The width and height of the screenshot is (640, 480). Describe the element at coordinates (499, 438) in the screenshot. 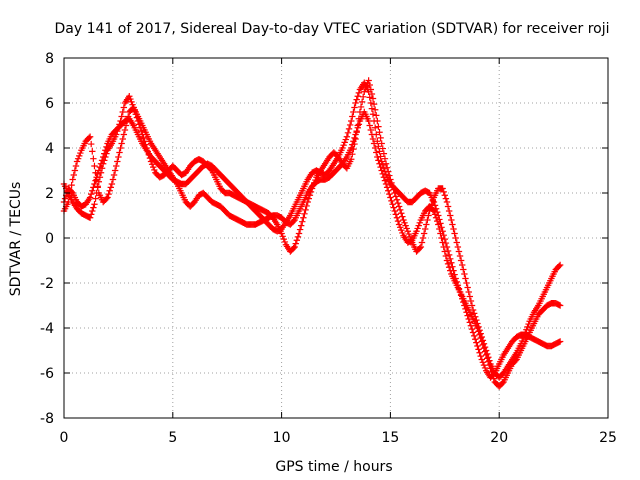

I see `x-tick-label: 20` at that location.